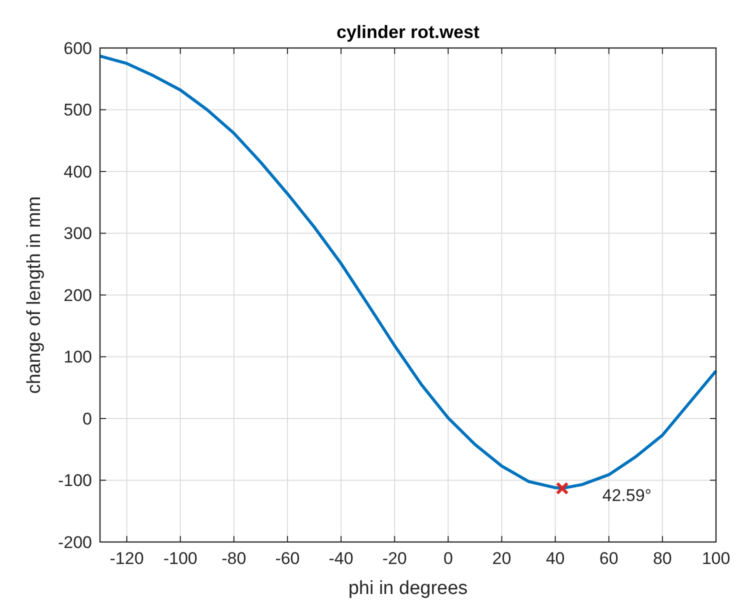 This screenshot has height=610, width=750. Describe the element at coordinates (716, 558) in the screenshot. I see `x-tick-label: 100` at that location.